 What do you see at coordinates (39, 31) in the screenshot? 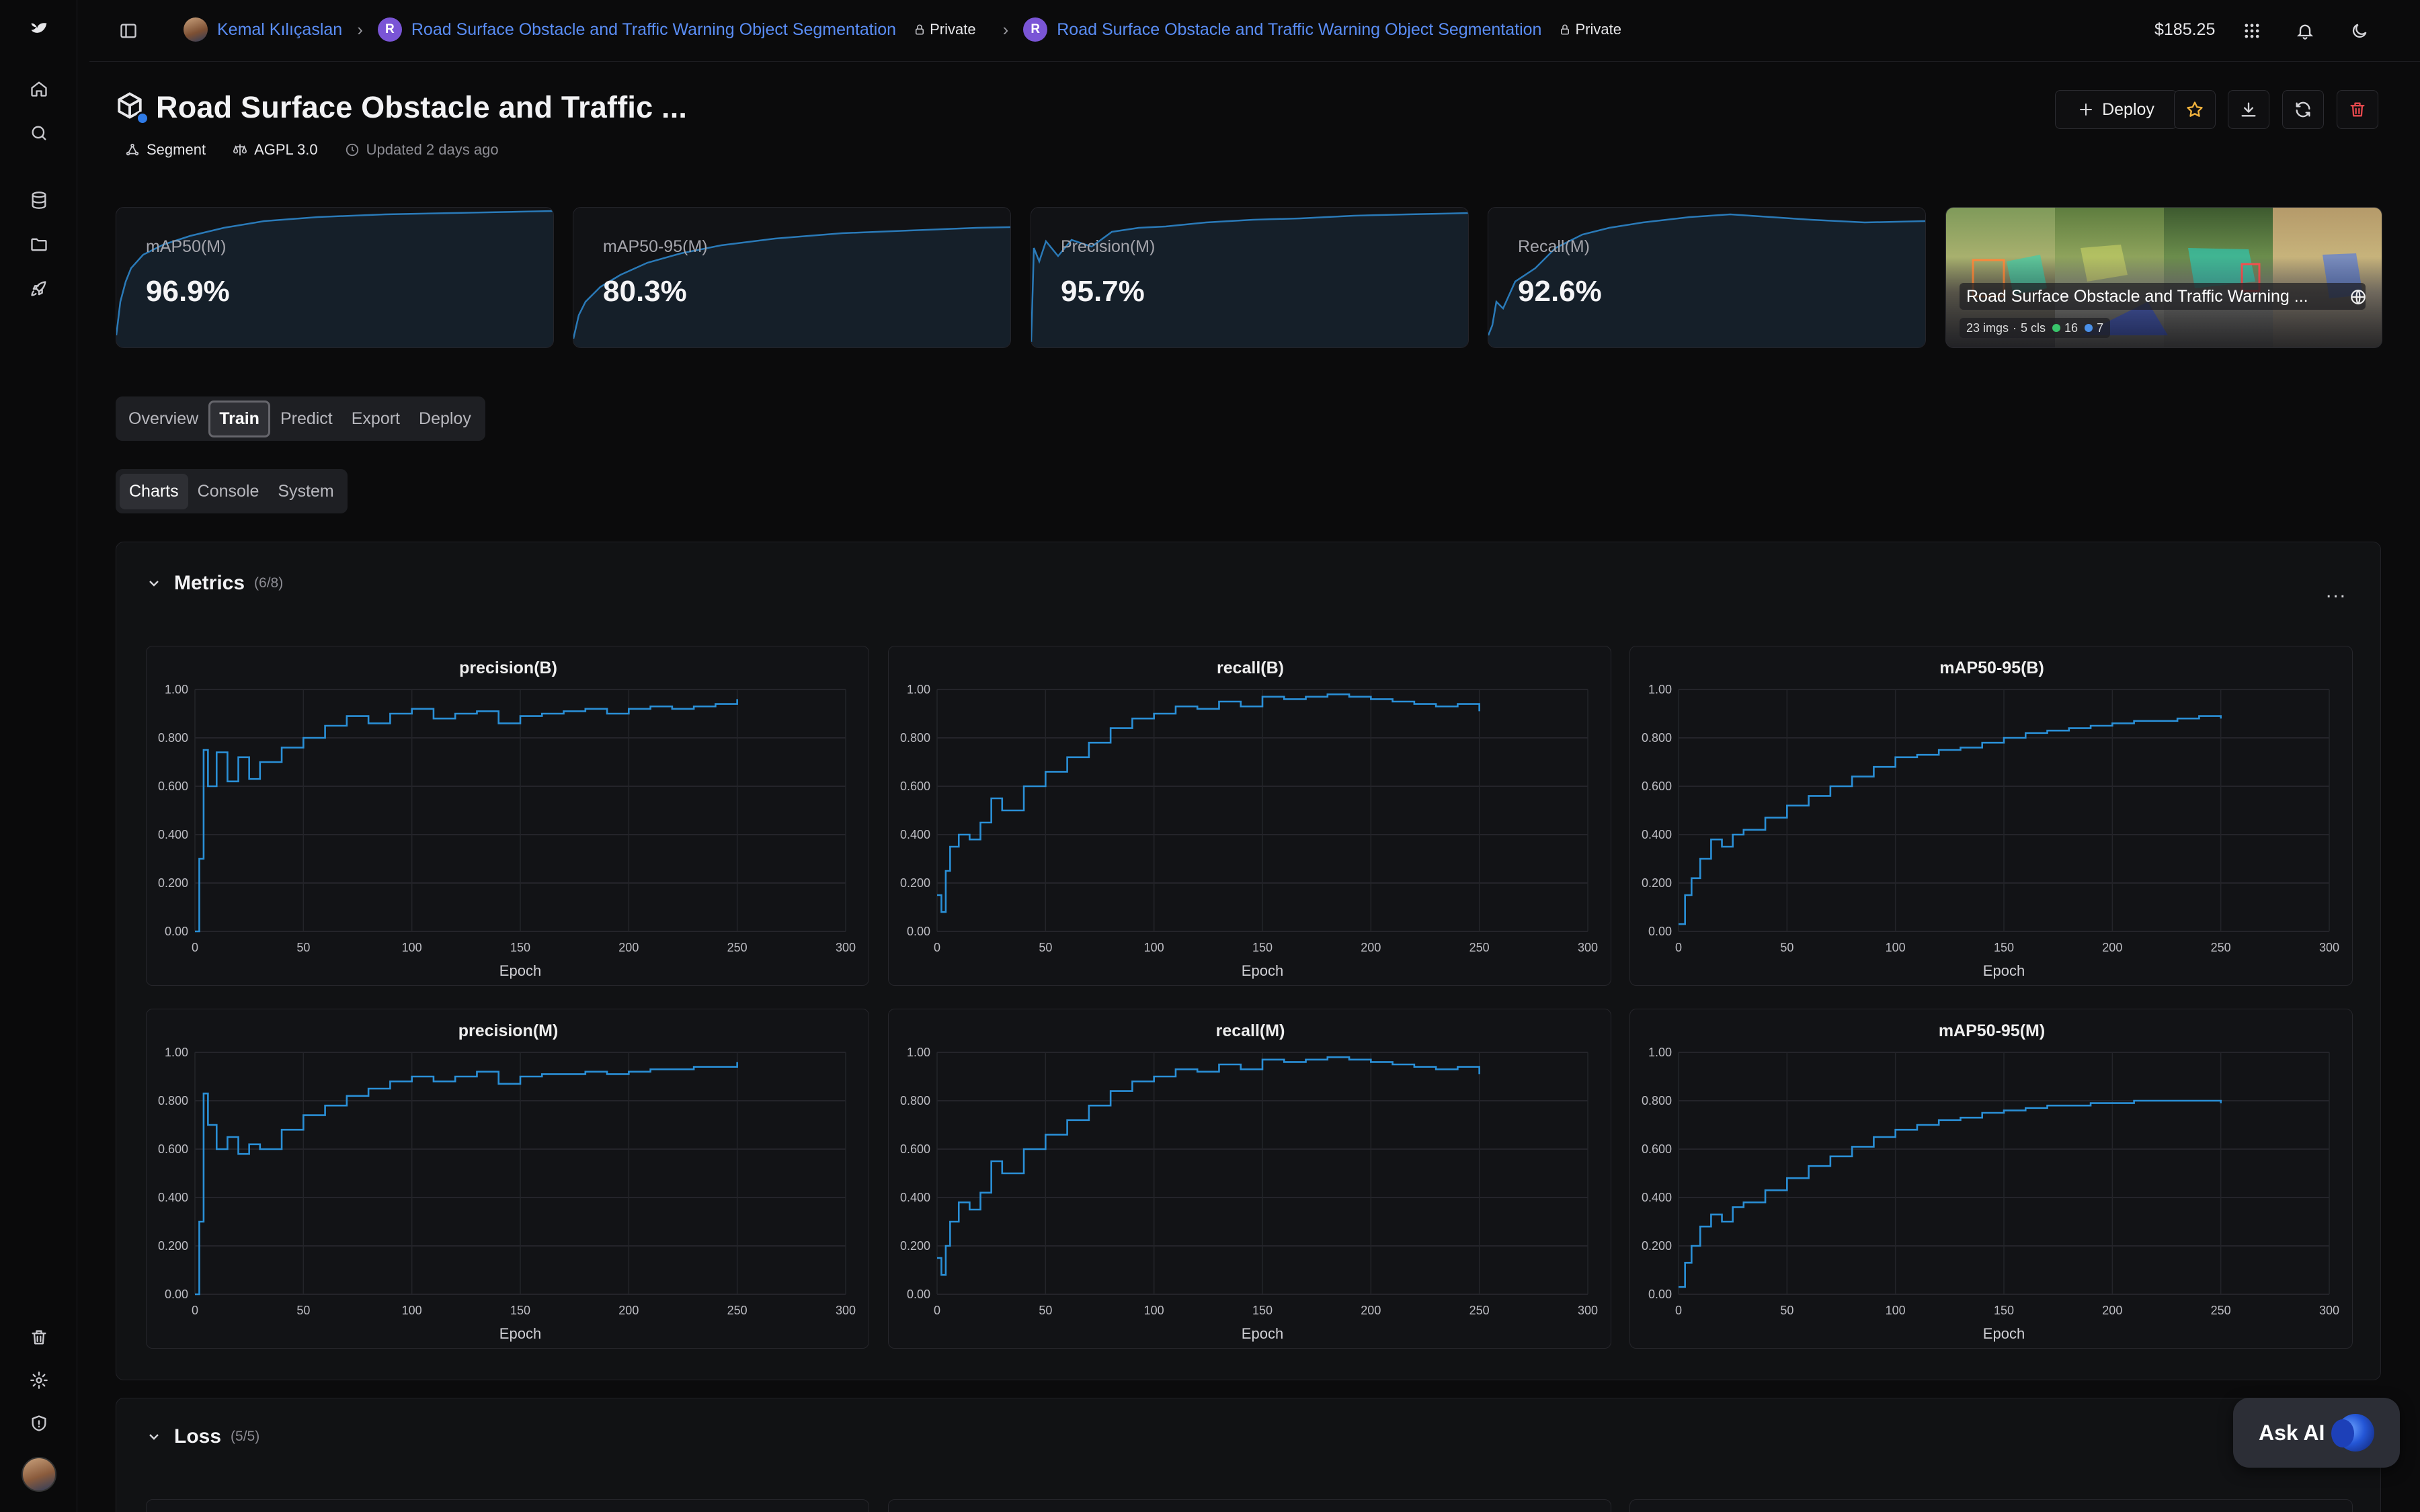
I see `logo-icon` at bounding box center [39, 31].